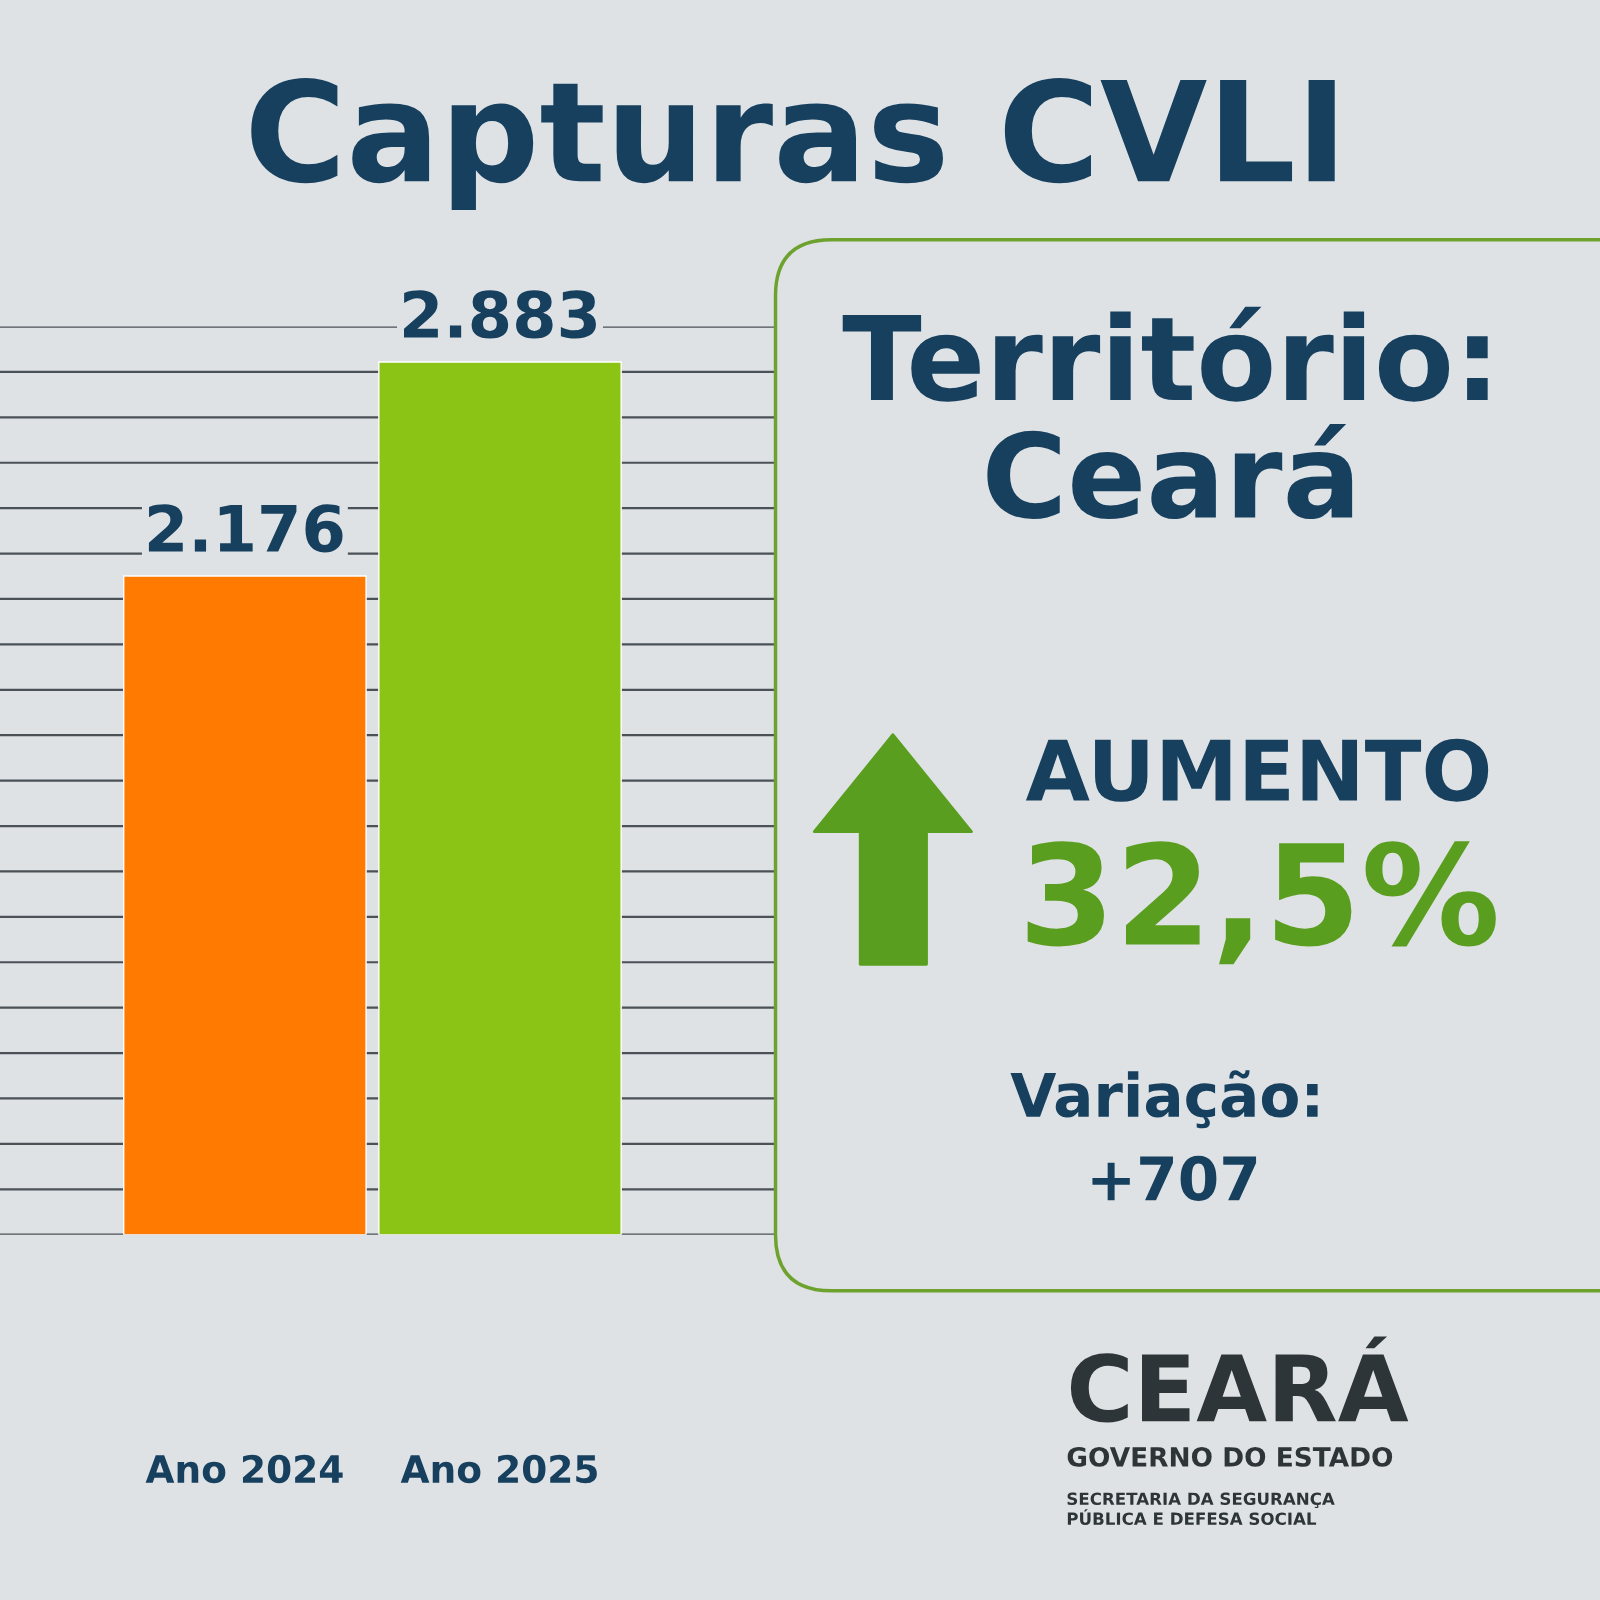 The image size is (1600, 1600). Describe the element at coordinates (1174, 1178) in the screenshot. I see `text: +707` at that location.